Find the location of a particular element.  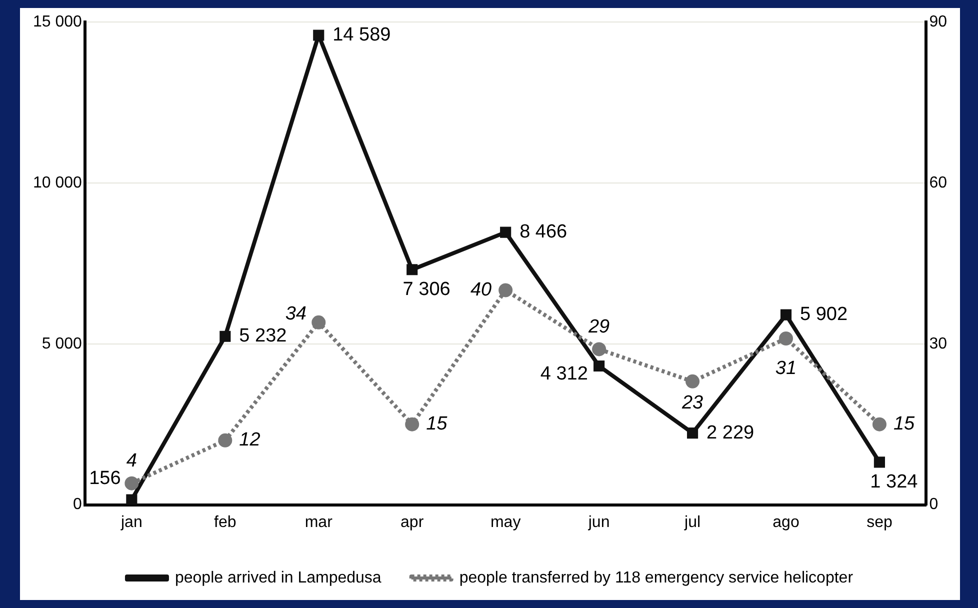

y2-tick-label: 0 is located at coordinates (933, 505).